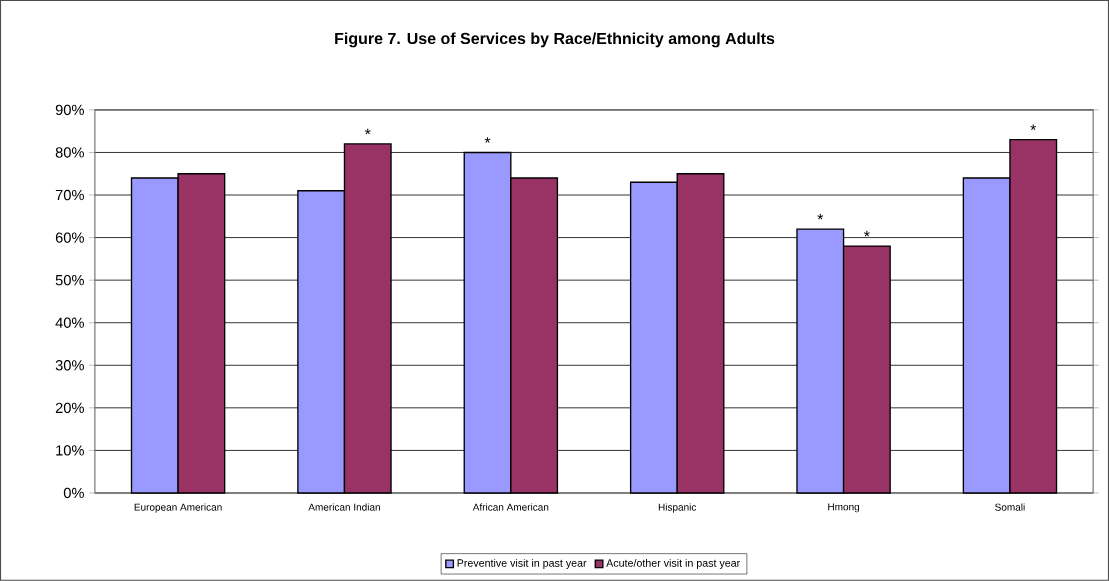  I want to click on x-tick-label: Somali, so click(1010, 507).